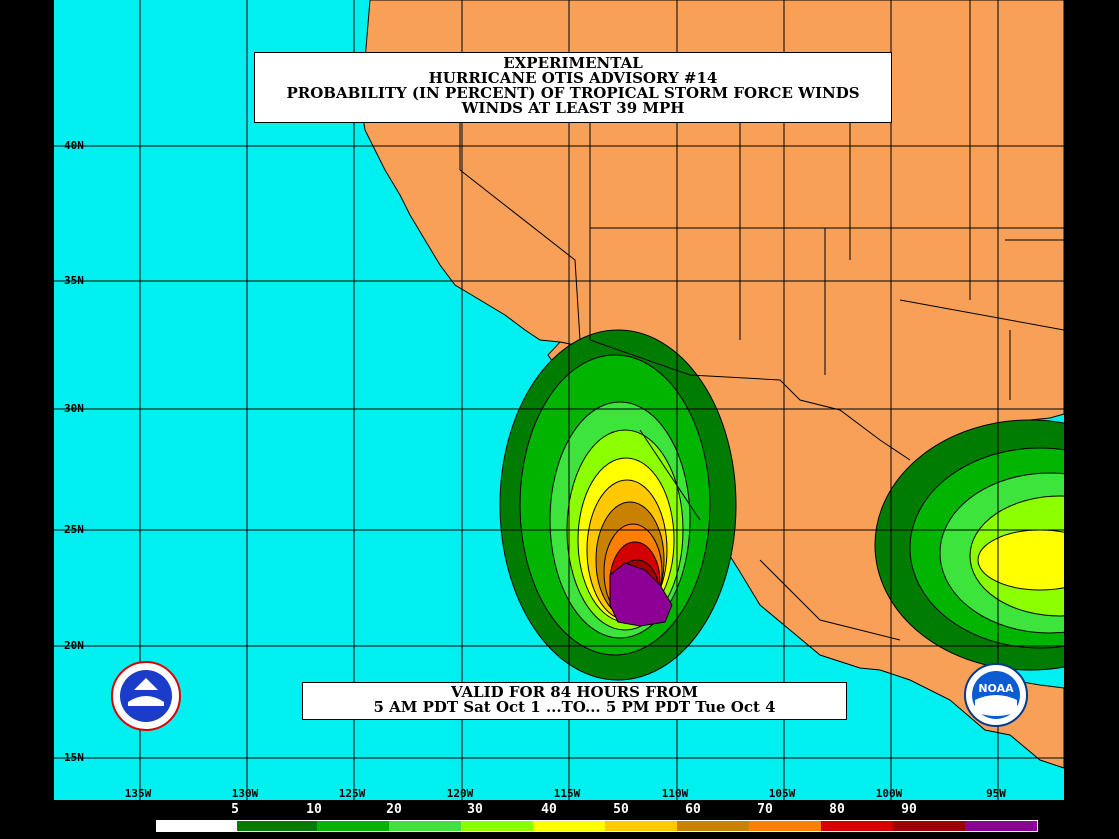 This screenshot has height=839, width=1119. Describe the element at coordinates (621, 809) in the screenshot. I see `legend-label-50: 50` at that location.